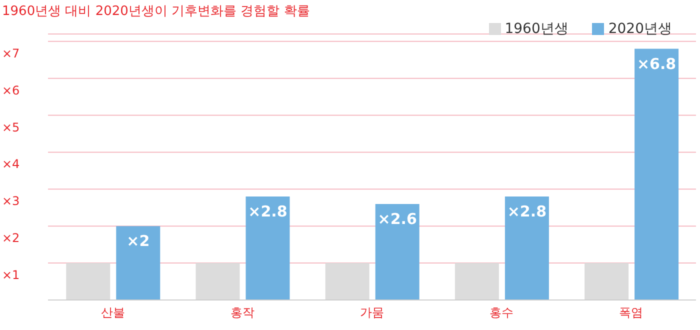  I want to click on y-tick-label: ×4, so click(11, 164).